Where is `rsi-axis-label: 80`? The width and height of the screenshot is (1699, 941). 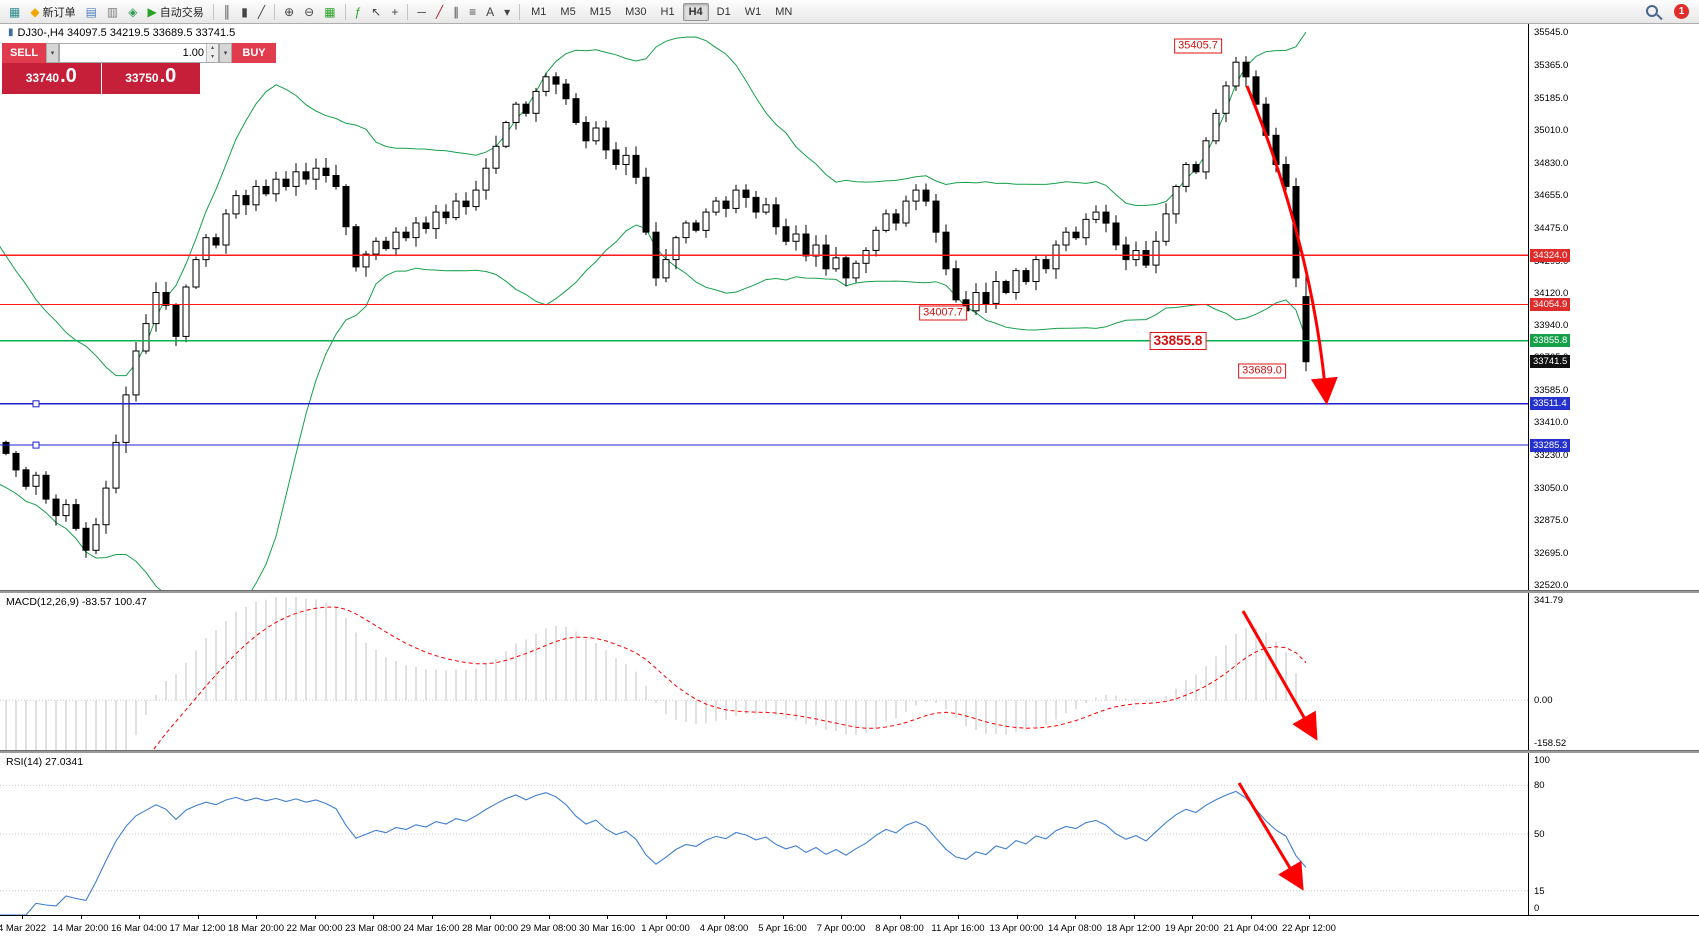
rsi-axis-label: 80 is located at coordinates (1539, 786).